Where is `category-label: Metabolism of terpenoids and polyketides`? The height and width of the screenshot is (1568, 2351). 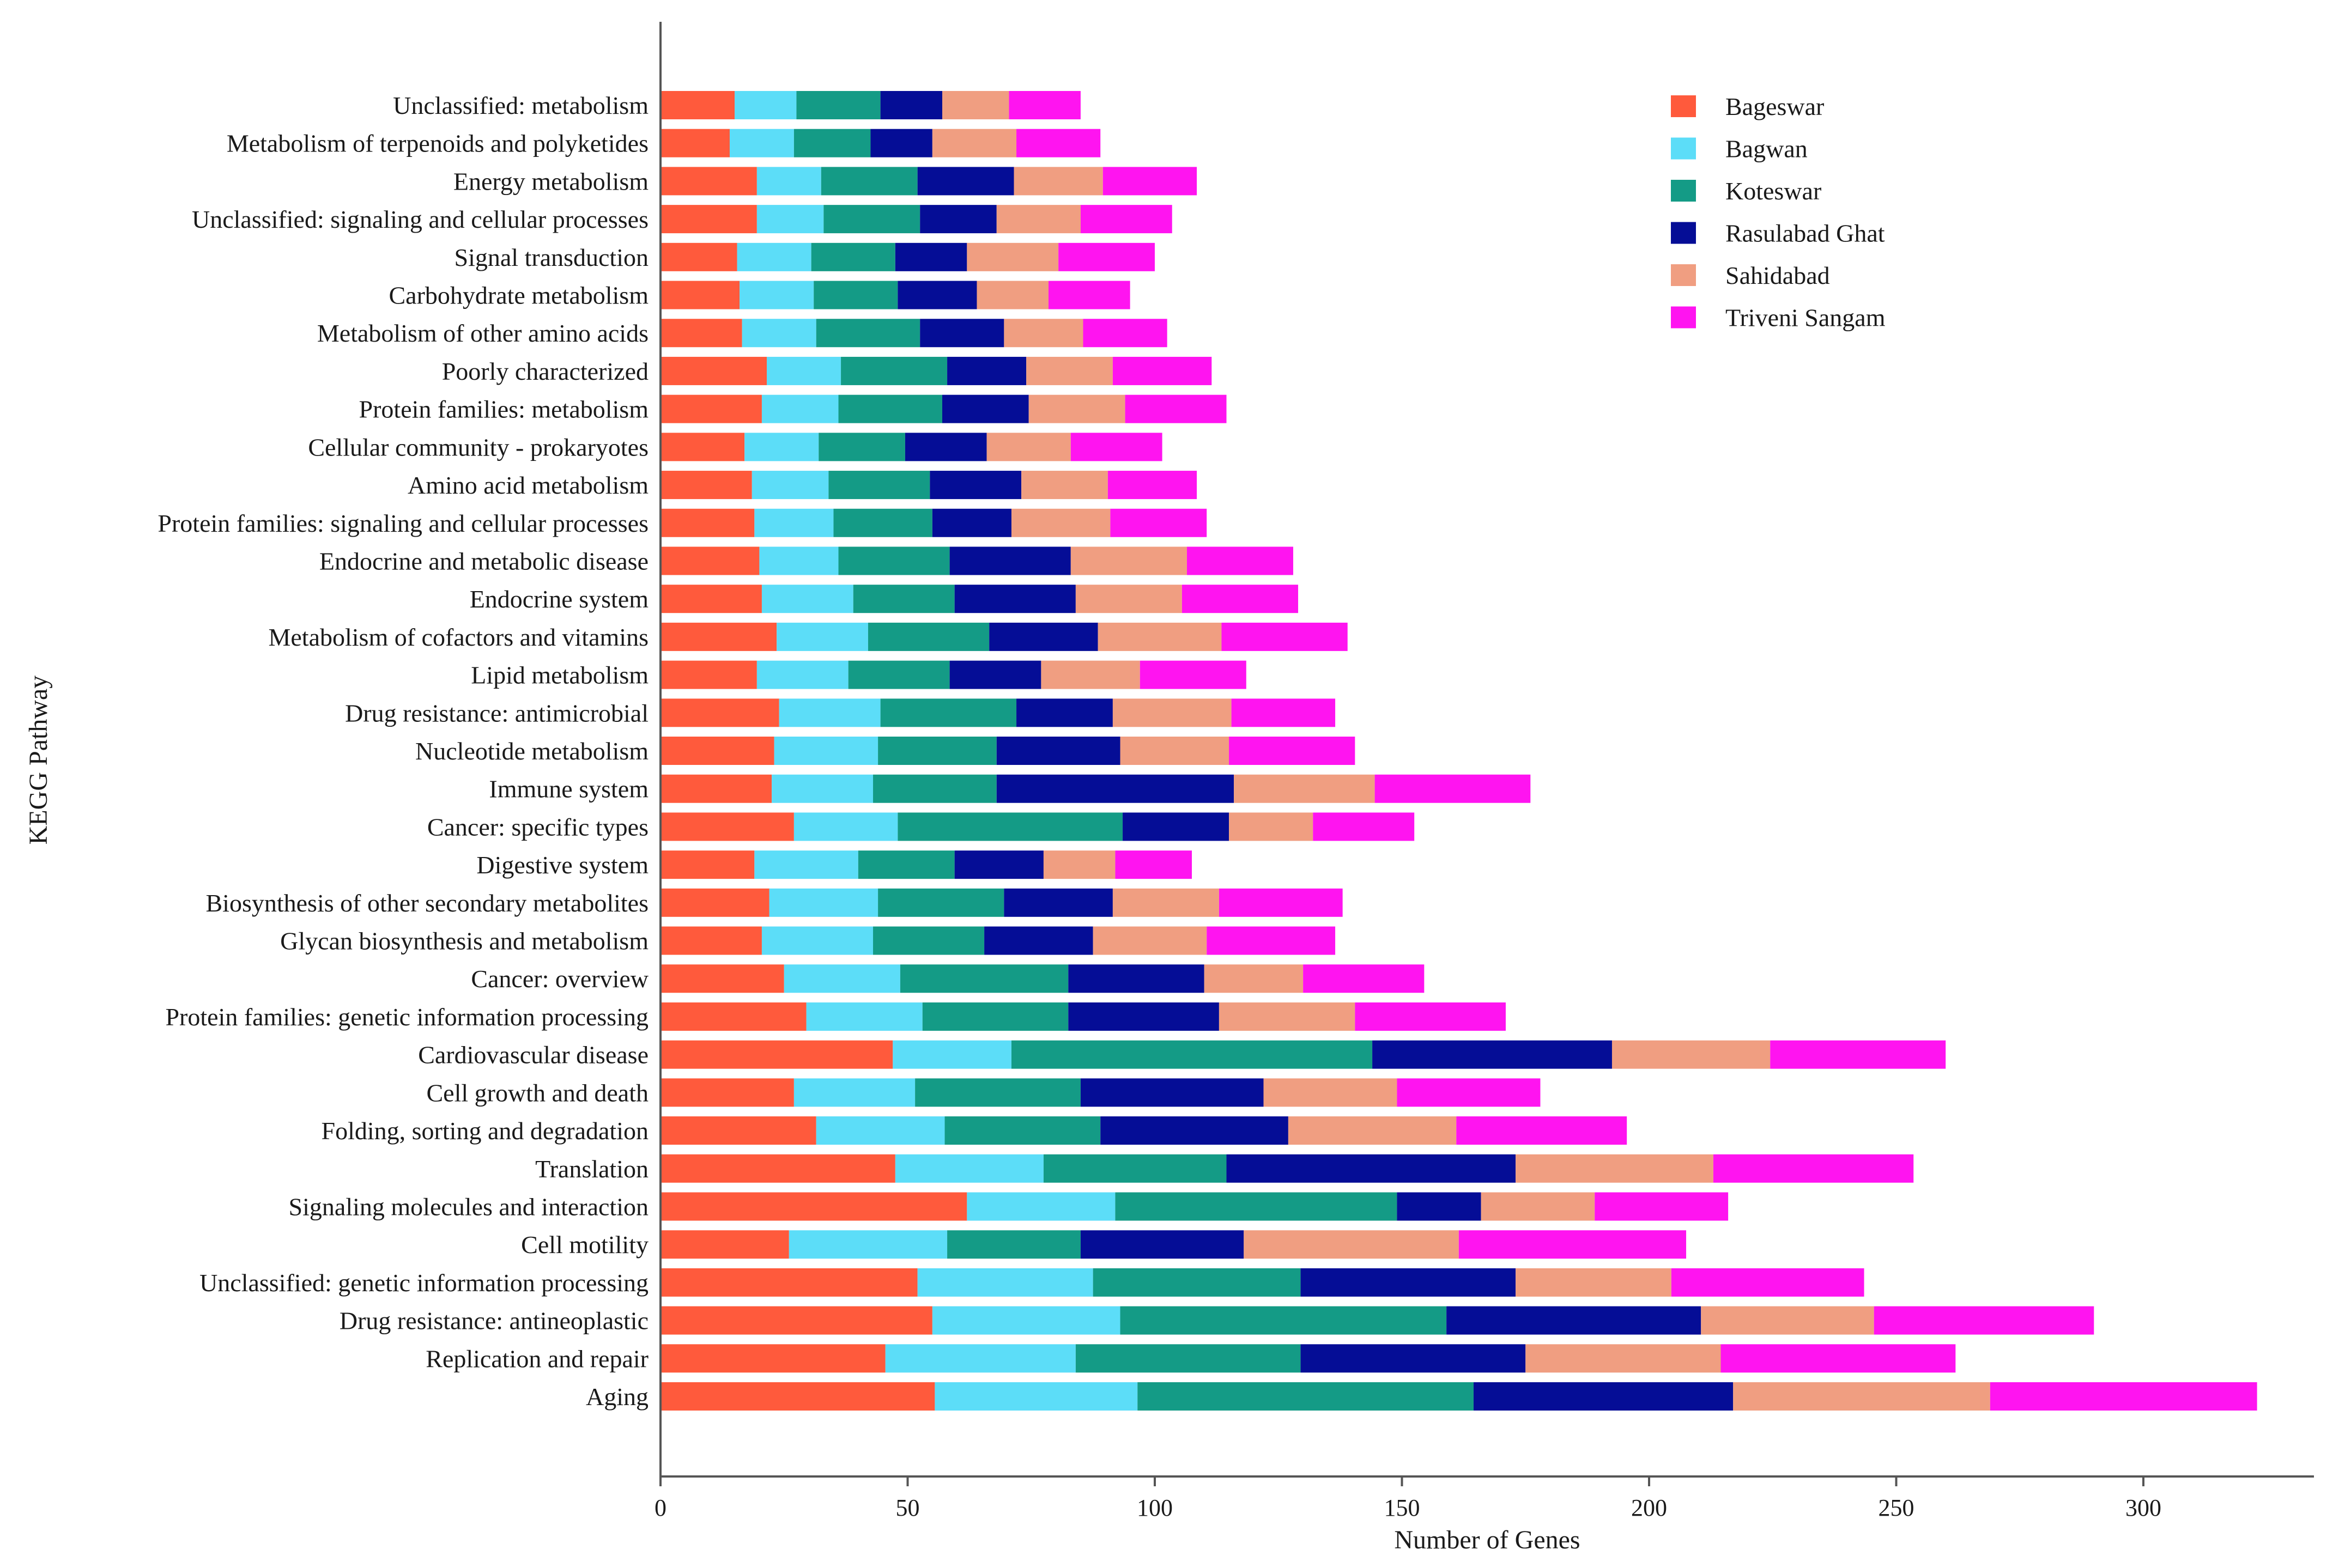
category-label: Metabolism of terpenoids and polyketides is located at coordinates (438, 144).